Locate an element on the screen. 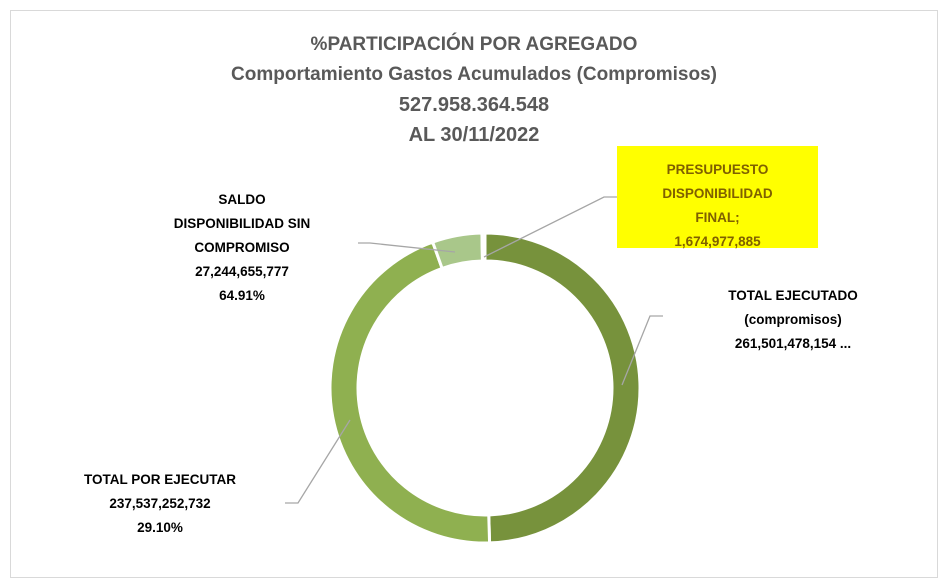 The width and height of the screenshot is (948, 588). value-label: 1,674,977,885 is located at coordinates (717, 241).